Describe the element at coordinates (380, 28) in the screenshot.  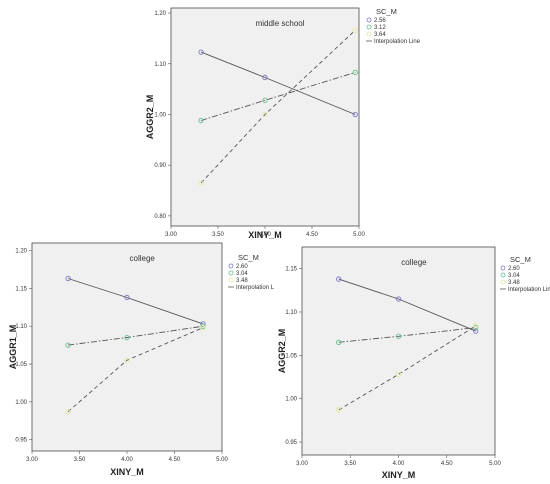
I see `legend-entry: 3.12` at that location.